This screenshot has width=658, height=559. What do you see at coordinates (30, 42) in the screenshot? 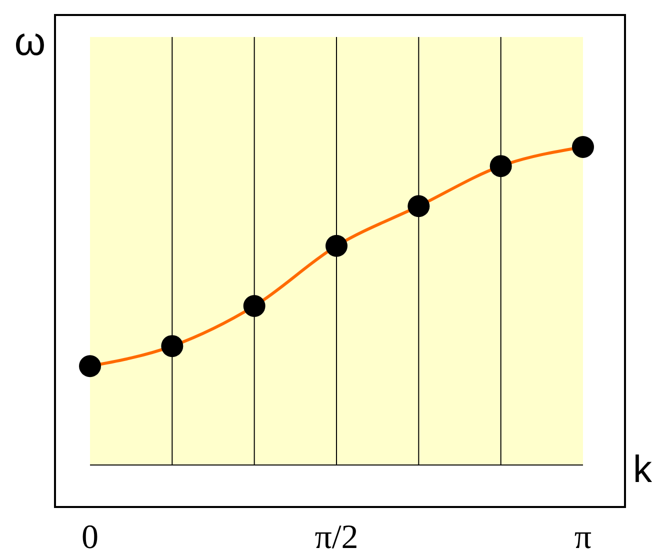
I see `y-axis-title: ω` at bounding box center [30, 42].